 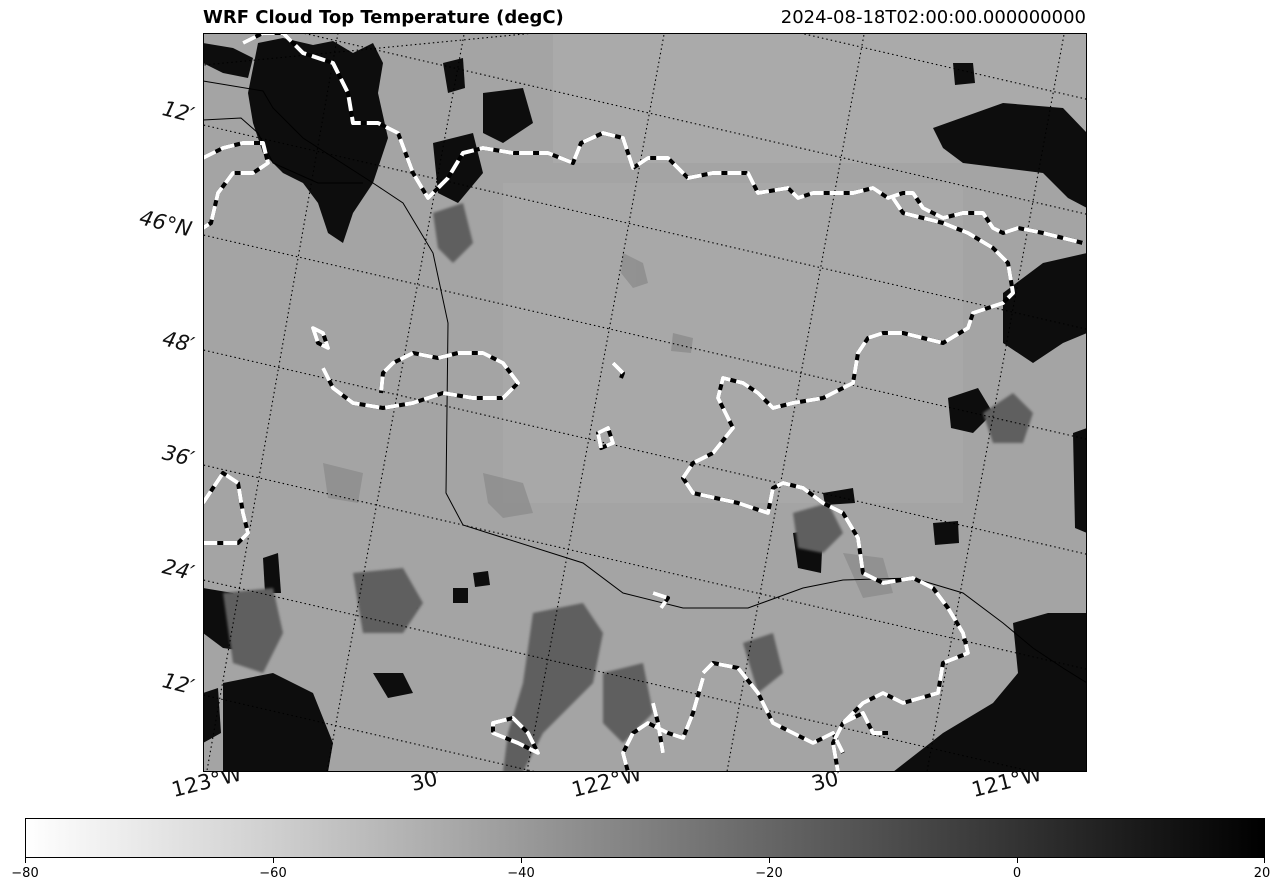 What do you see at coordinates (178, 456) in the screenshot?
I see `lat-label-36: 36′` at bounding box center [178, 456].